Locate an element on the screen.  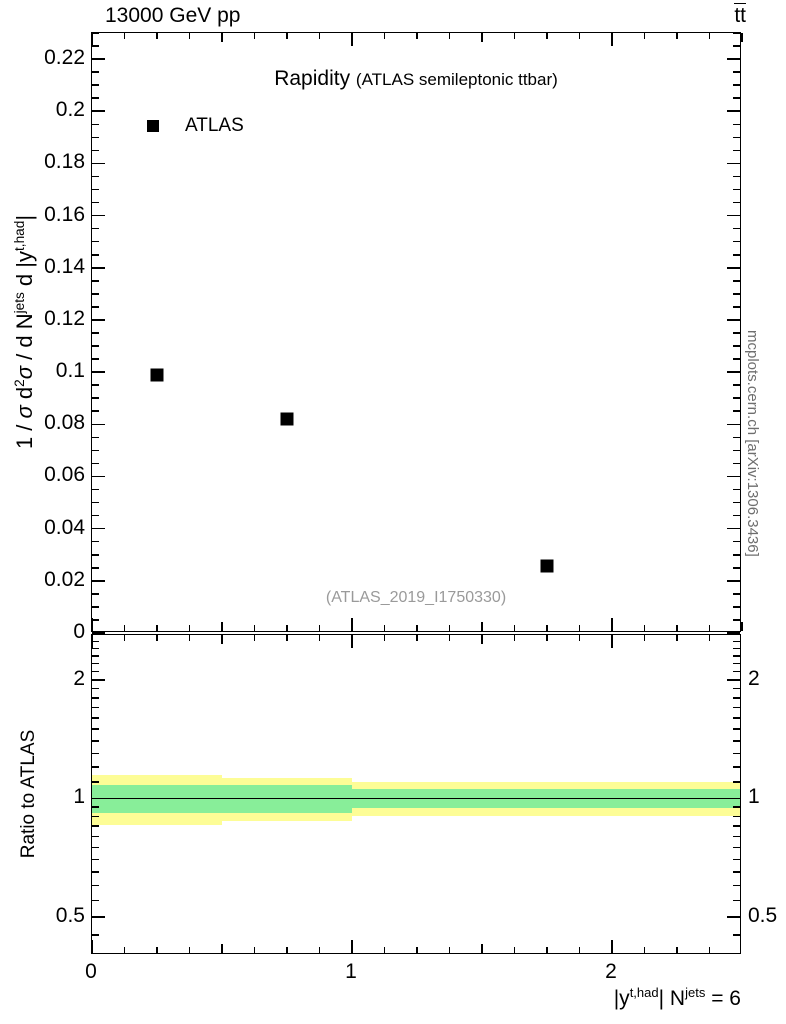
ratio-reference-line is located at coordinates (416, 799).